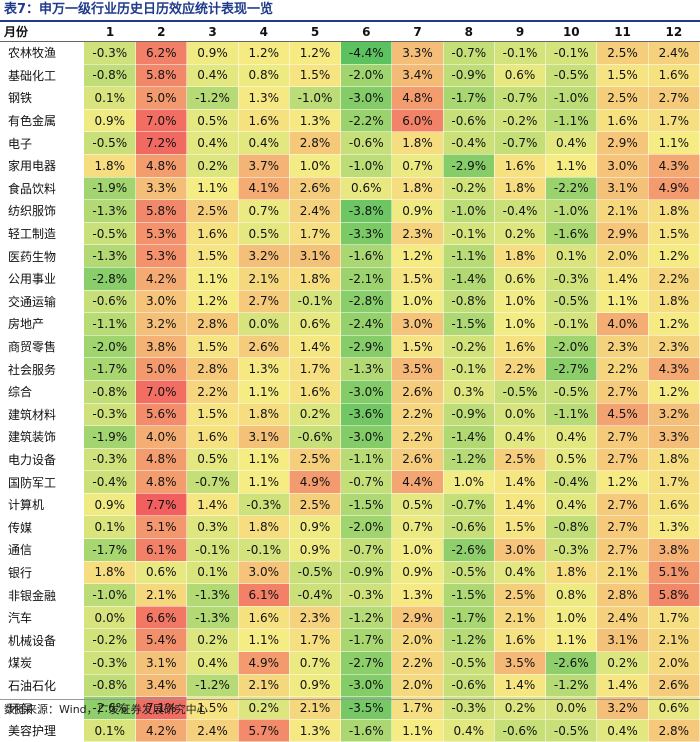  What do you see at coordinates (161, 618) in the screenshot?
I see `heatmap-cell: 6.6%` at bounding box center [161, 618].